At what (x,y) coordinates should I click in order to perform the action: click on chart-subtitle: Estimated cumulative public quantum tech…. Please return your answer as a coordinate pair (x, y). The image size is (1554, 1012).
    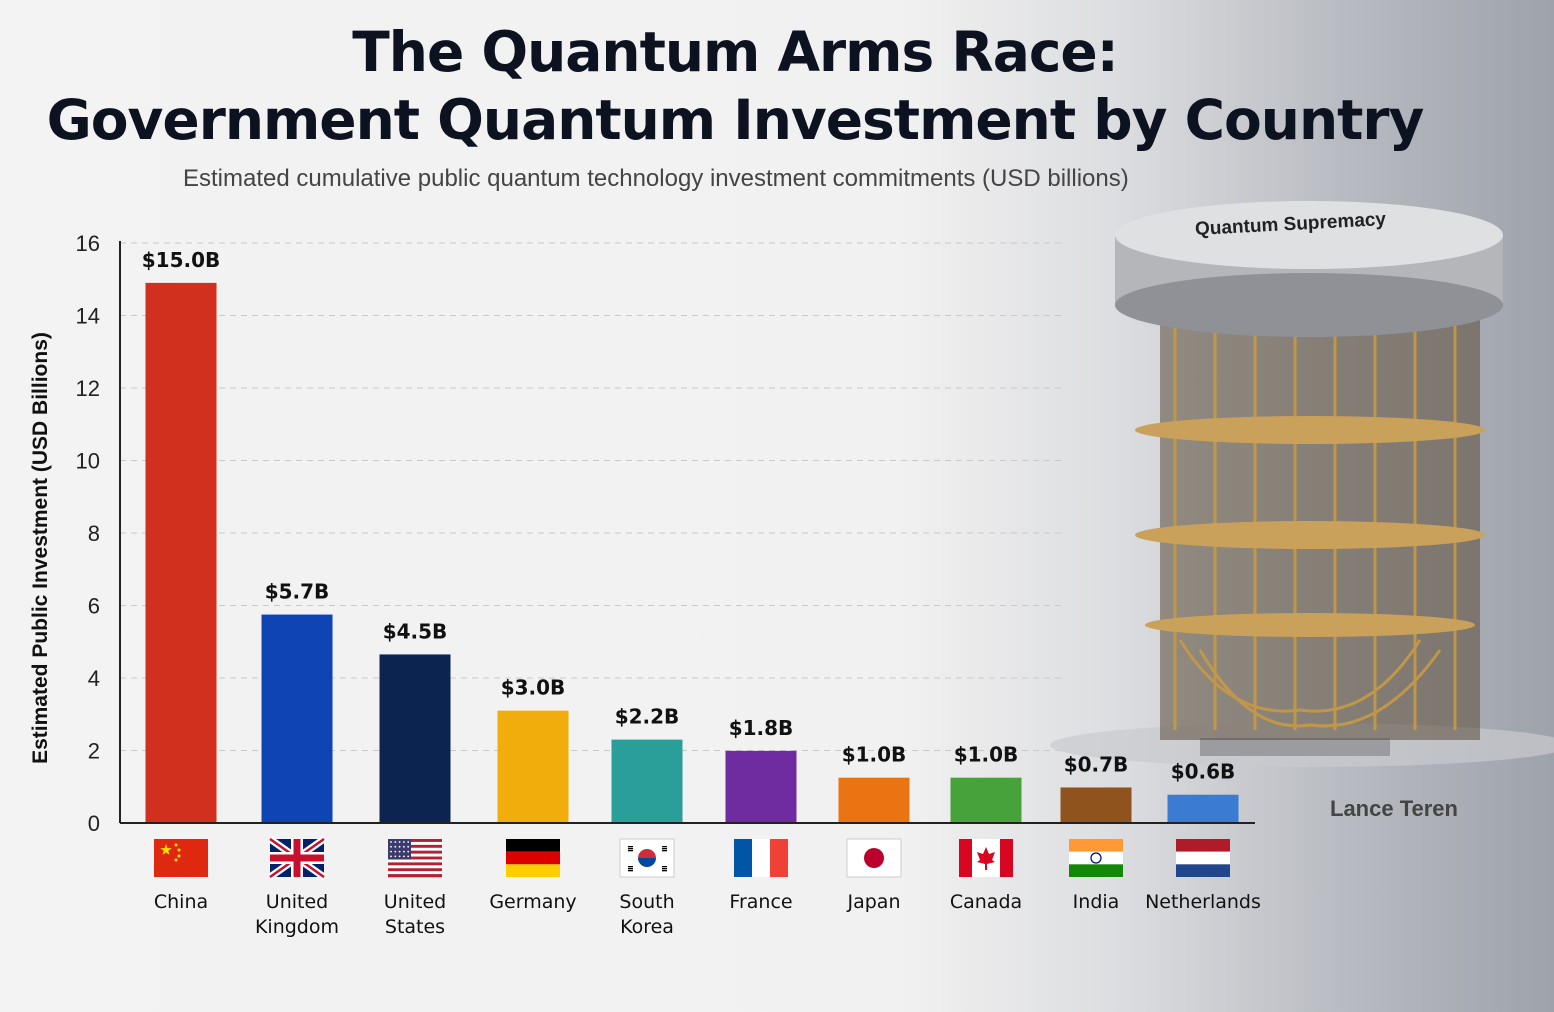
    Looking at the image, I should click on (656, 178).